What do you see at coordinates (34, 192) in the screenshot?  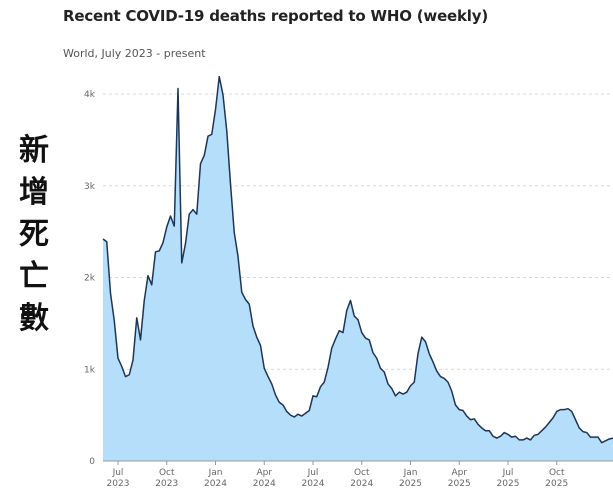 I see `y-axis-label-char: 增` at bounding box center [34, 192].